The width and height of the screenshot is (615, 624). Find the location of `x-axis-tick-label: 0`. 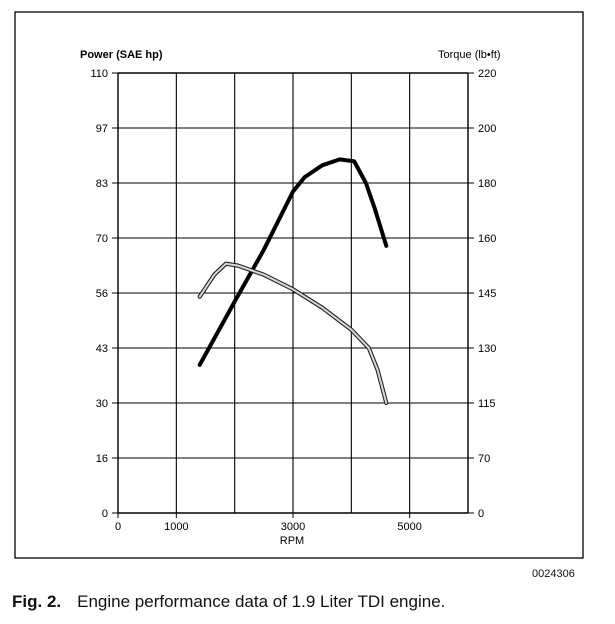

x-axis-tick-label: 0 is located at coordinates (118, 527).